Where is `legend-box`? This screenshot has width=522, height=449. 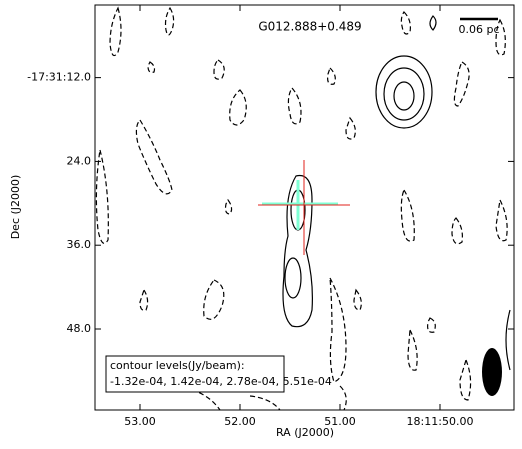 legend-box is located at coordinates (195, 374).